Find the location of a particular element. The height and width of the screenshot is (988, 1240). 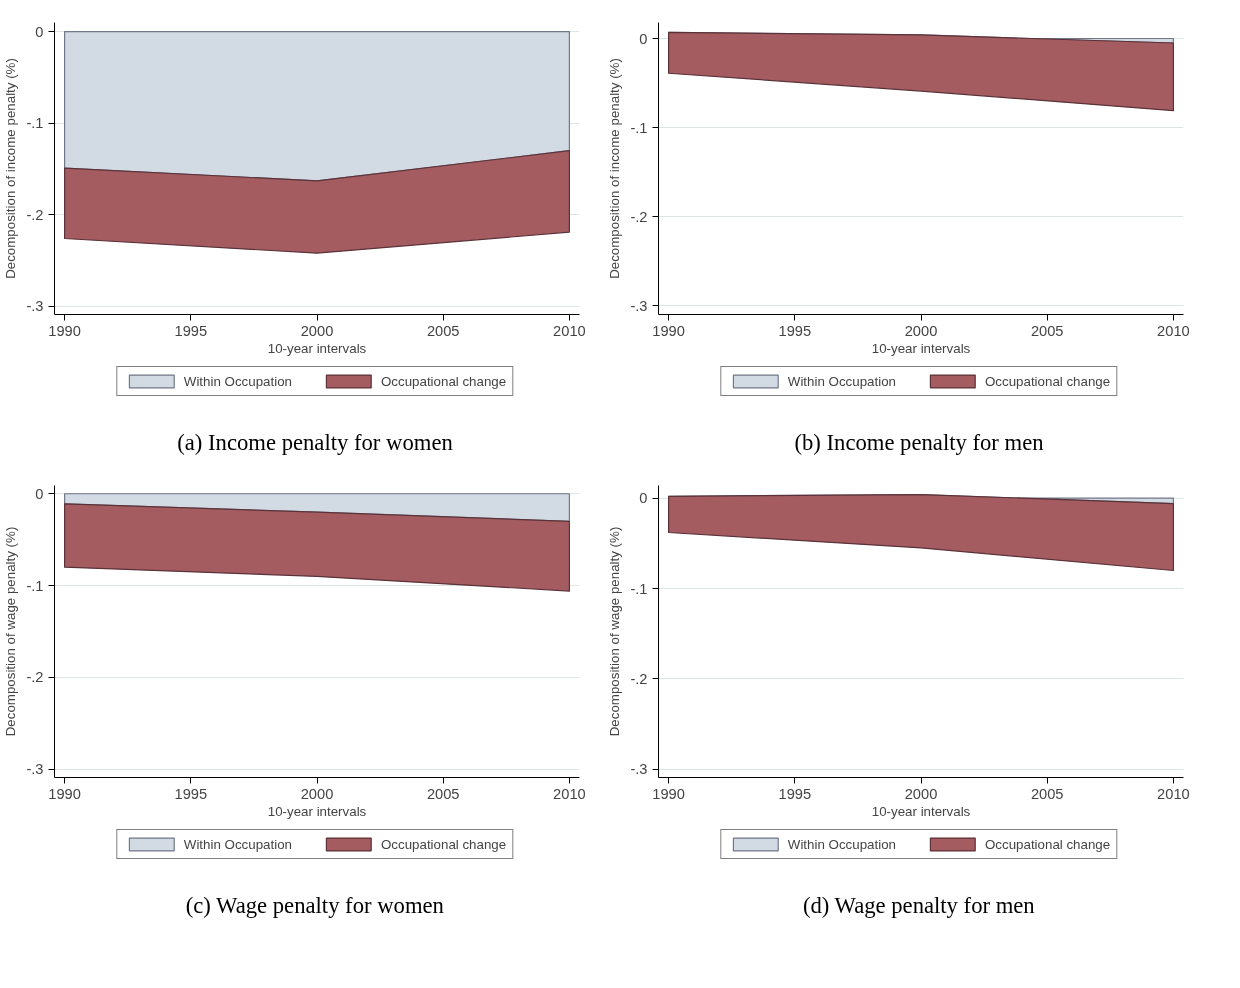

text: (d) Wage penalty for men is located at coordinates (918, 906).